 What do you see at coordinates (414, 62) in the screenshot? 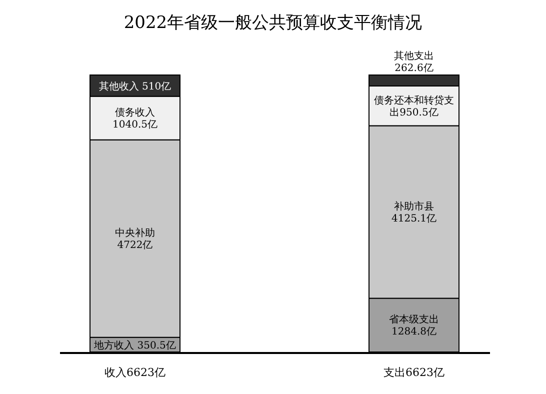
I see `data-label: 其他支出 262.6亿` at bounding box center [414, 62].